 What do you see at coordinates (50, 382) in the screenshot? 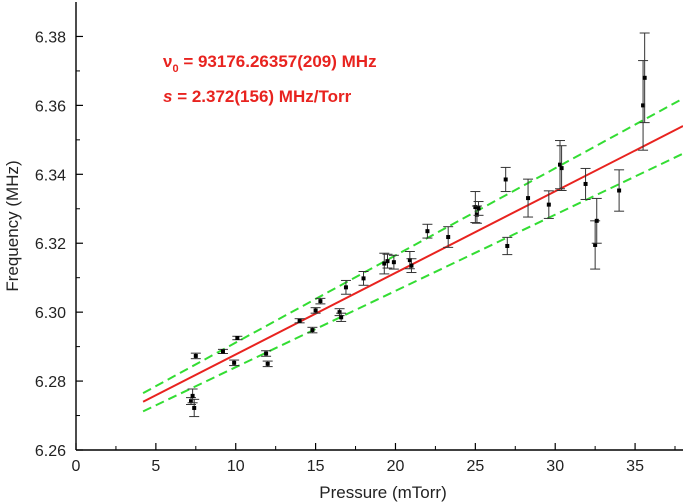
I see `y-tick-label: 6.28` at bounding box center [50, 382].